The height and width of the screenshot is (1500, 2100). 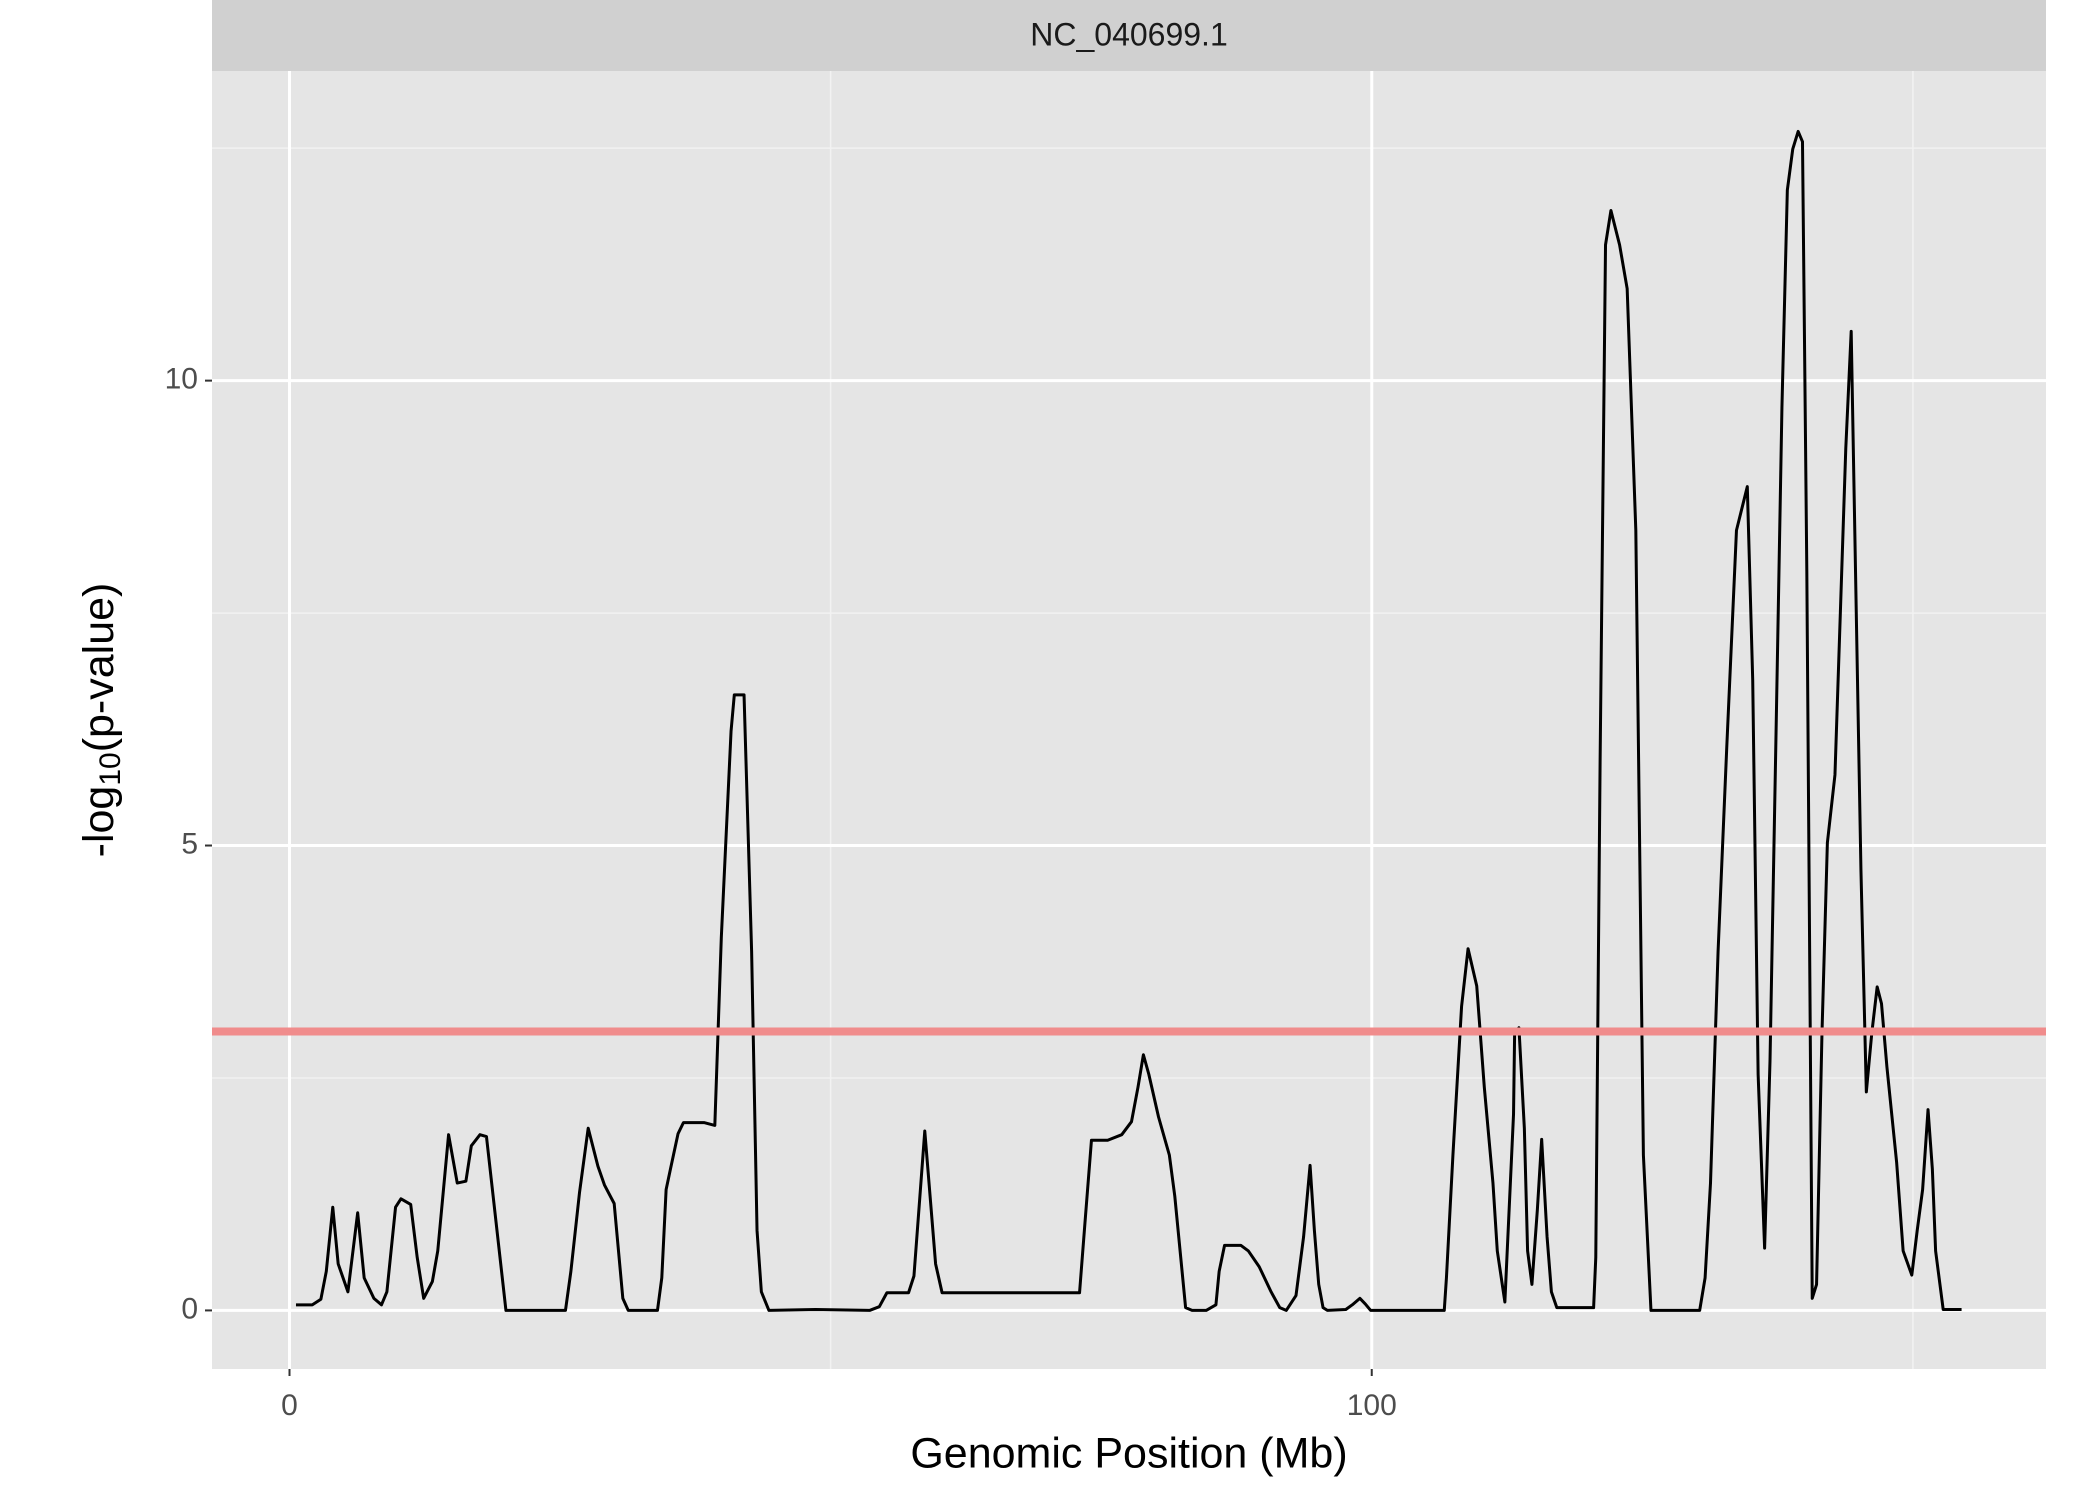 What do you see at coordinates (289, 1405) in the screenshot?
I see `x-tick-label: 0` at bounding box center [289, 1405].